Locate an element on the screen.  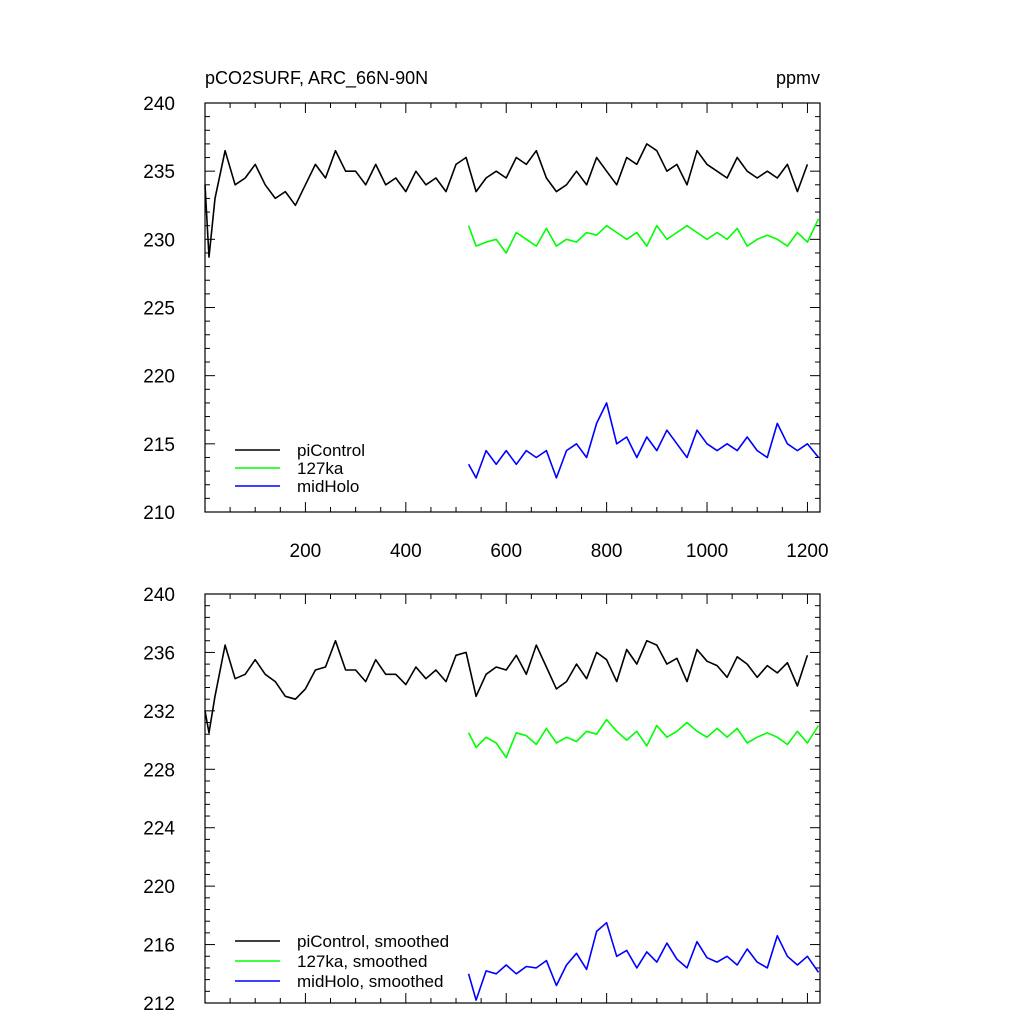
legend-label: midHolo is located at coordinates (328, 486).